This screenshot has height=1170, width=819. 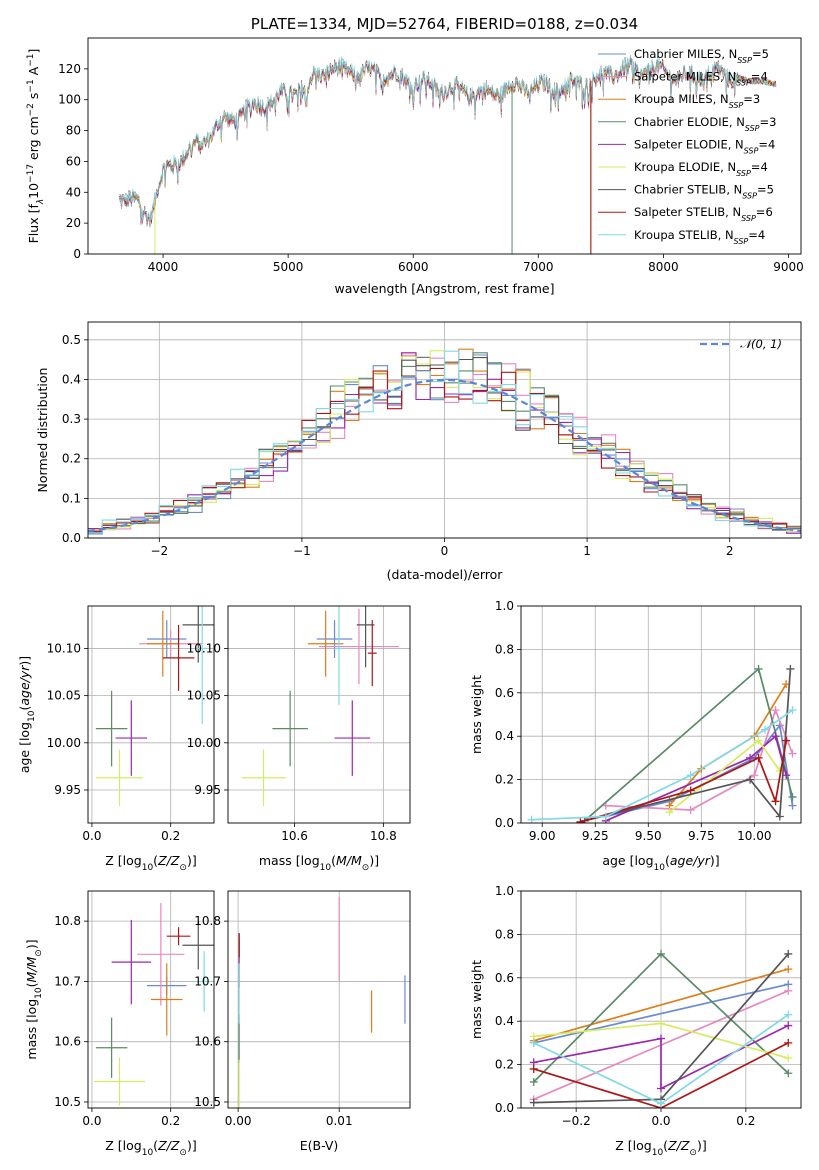 I want to click on y-tick-label: 10.00, so click(x=64, y=743).